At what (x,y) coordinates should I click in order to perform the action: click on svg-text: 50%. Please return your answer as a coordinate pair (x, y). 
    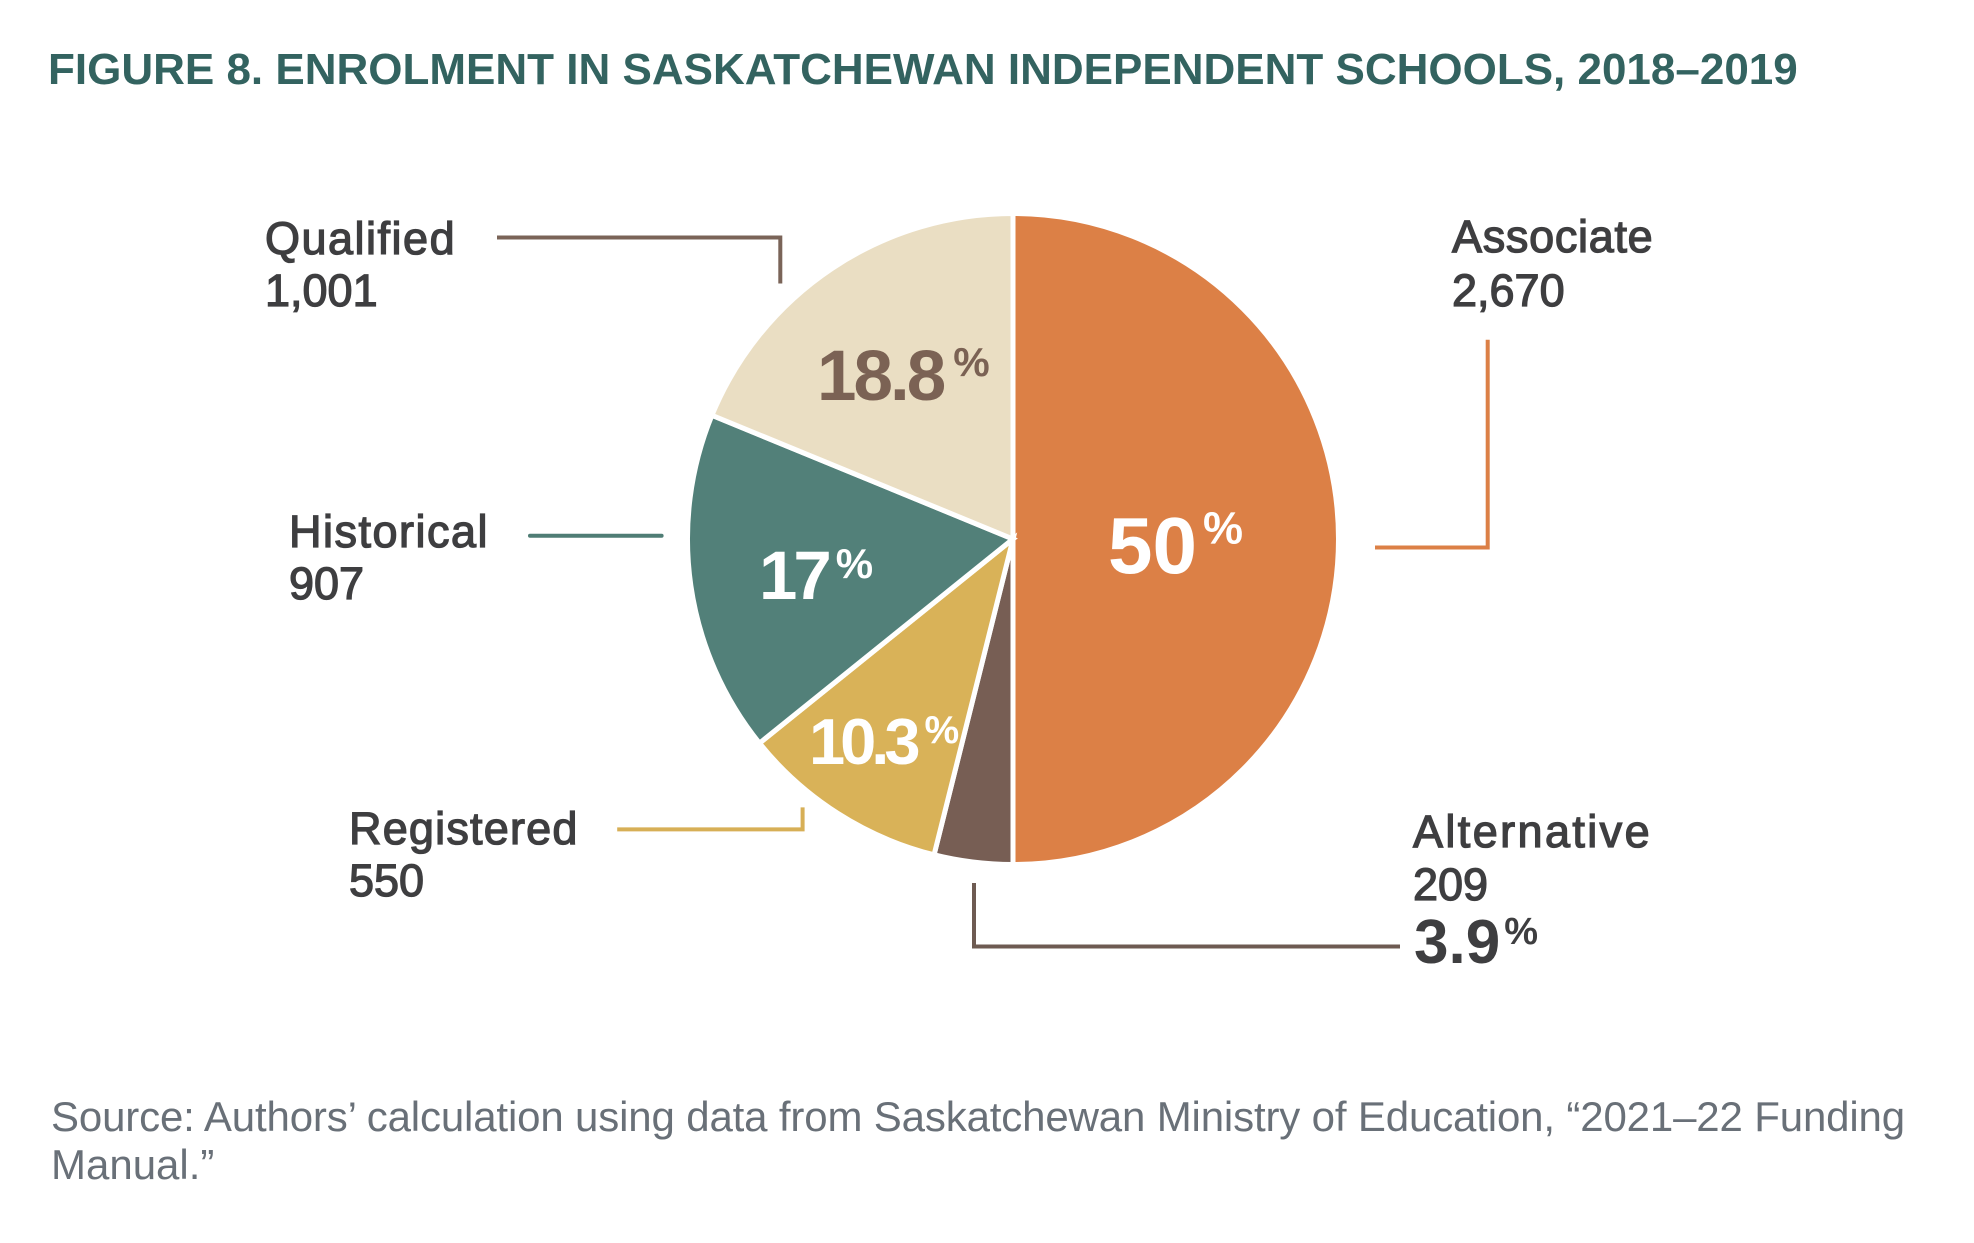
    Looking at the image, I should click on (1175, 545).